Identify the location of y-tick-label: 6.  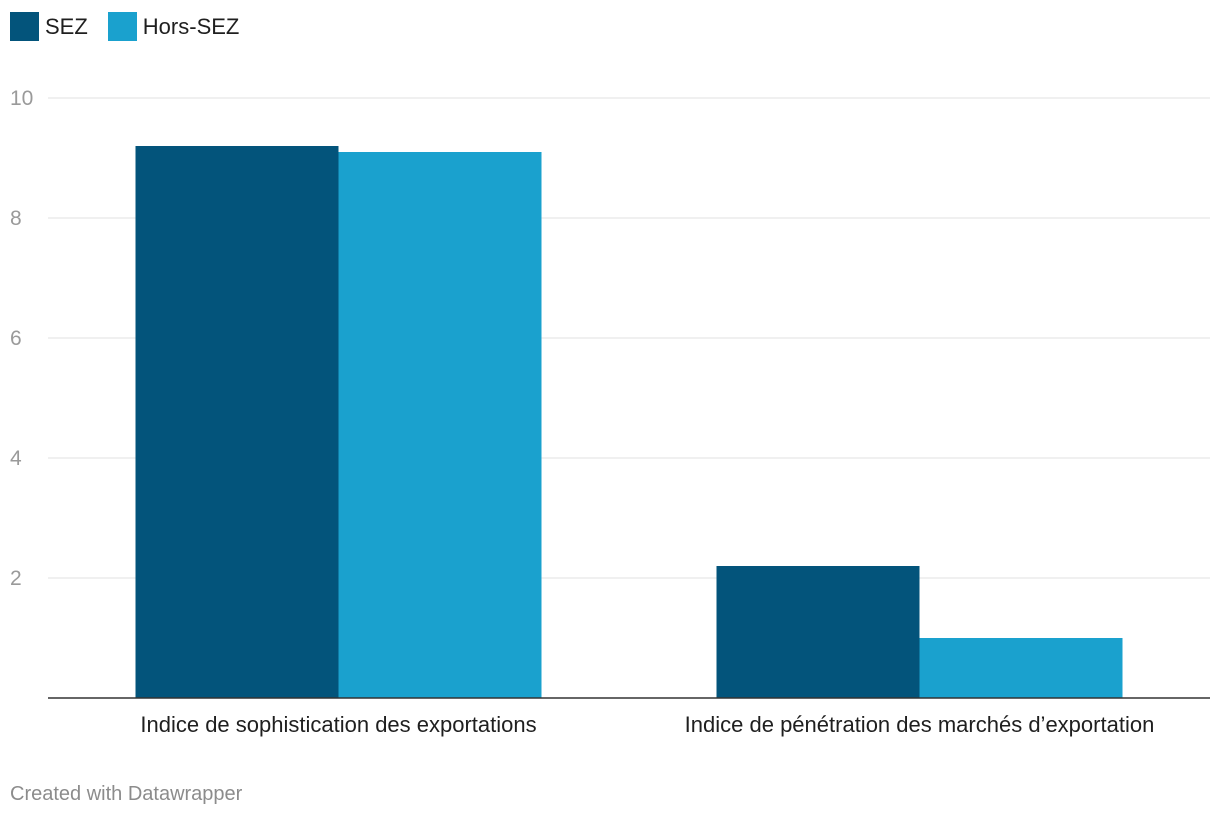
(16, 338).